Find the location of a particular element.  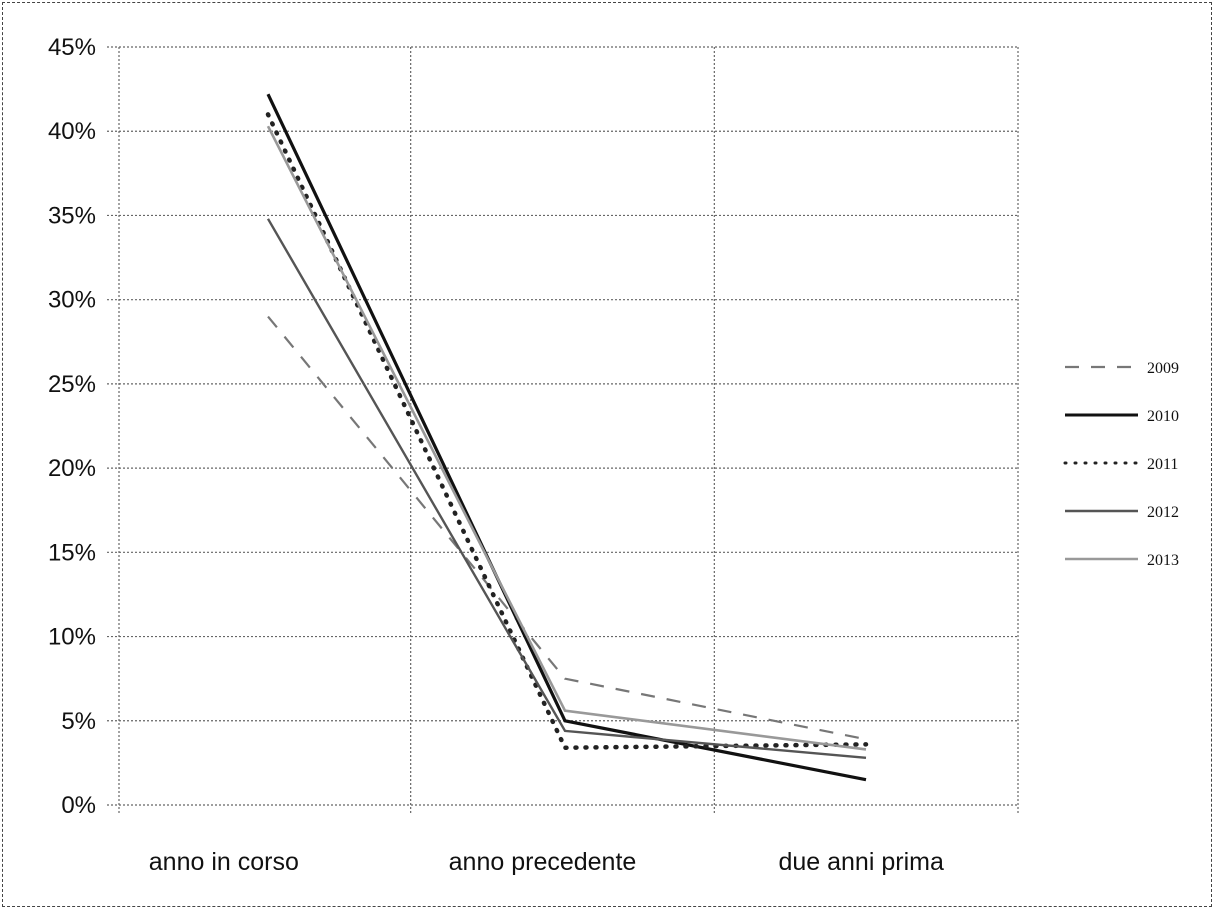

y-tick-label: 0% is located at coordinates (78, 805).